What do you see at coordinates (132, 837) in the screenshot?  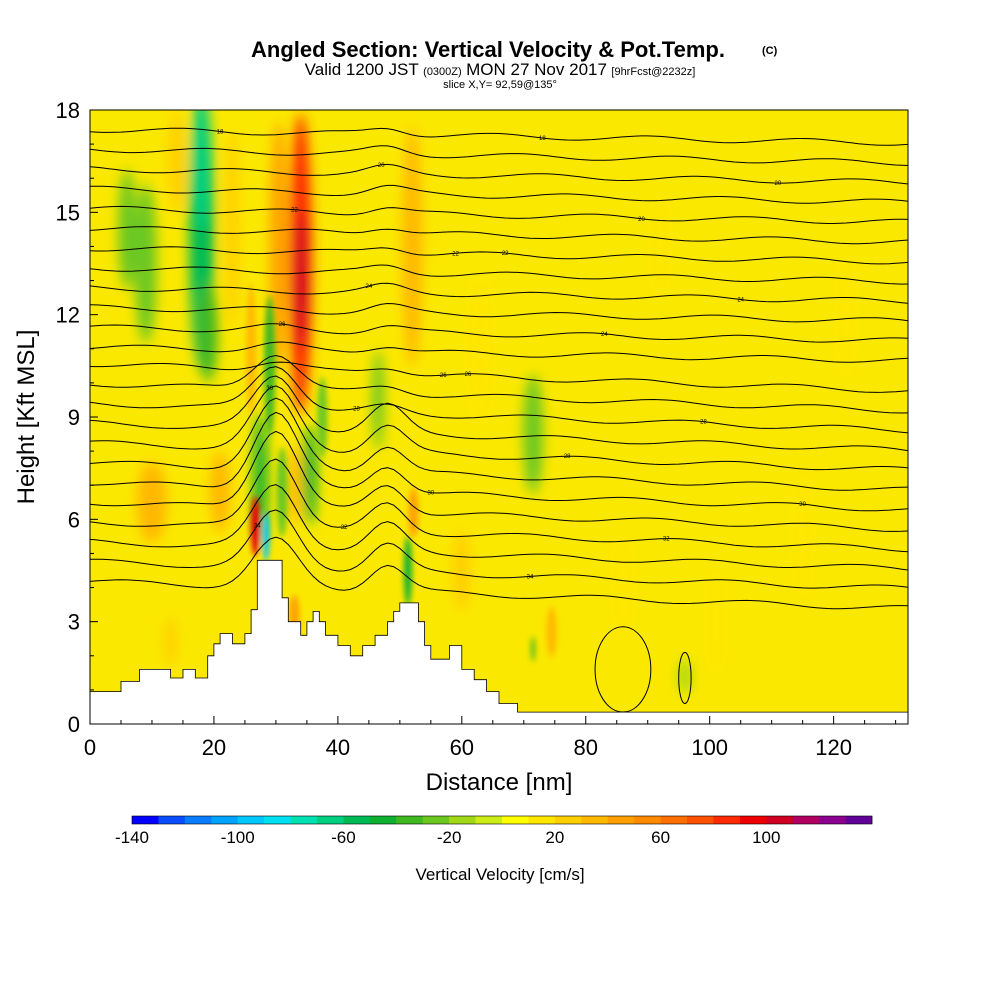 I see `colorbar-tick-label: -140` at bounding box center [132, 837].